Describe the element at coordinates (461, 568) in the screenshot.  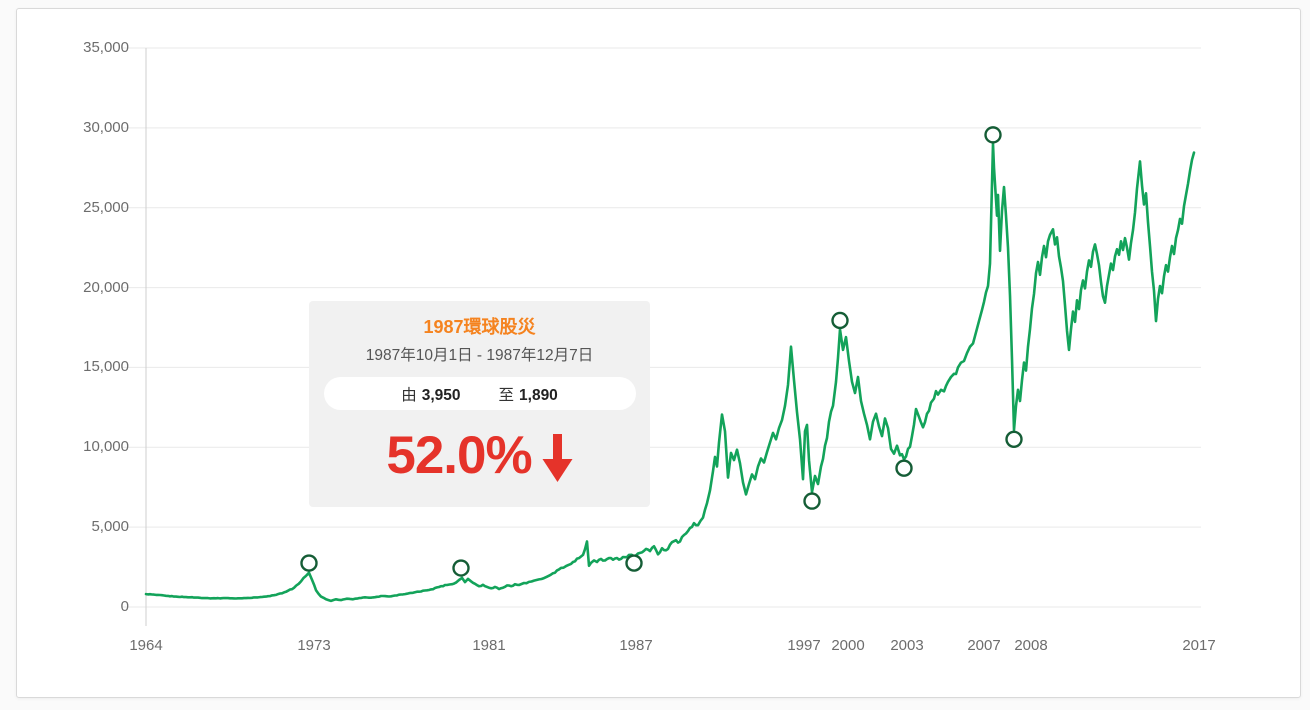
I see `event-marker-1981` at that location.